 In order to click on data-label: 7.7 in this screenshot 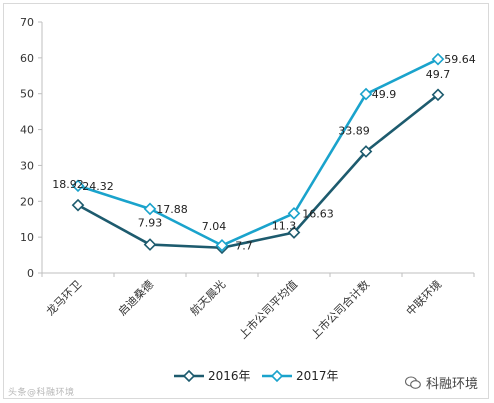, I will do `click(244, 245)`.